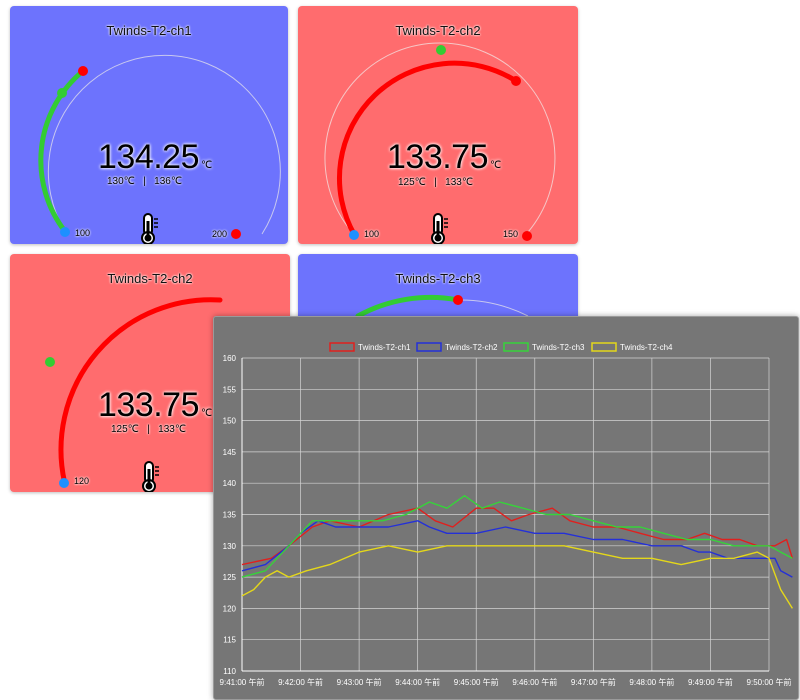 The width and height of the screenshot is (800, 700). Describe the element at coordinates (710, 682) in the screenshot. I see `x-tick-label: 9:49:00 午前` at that location.